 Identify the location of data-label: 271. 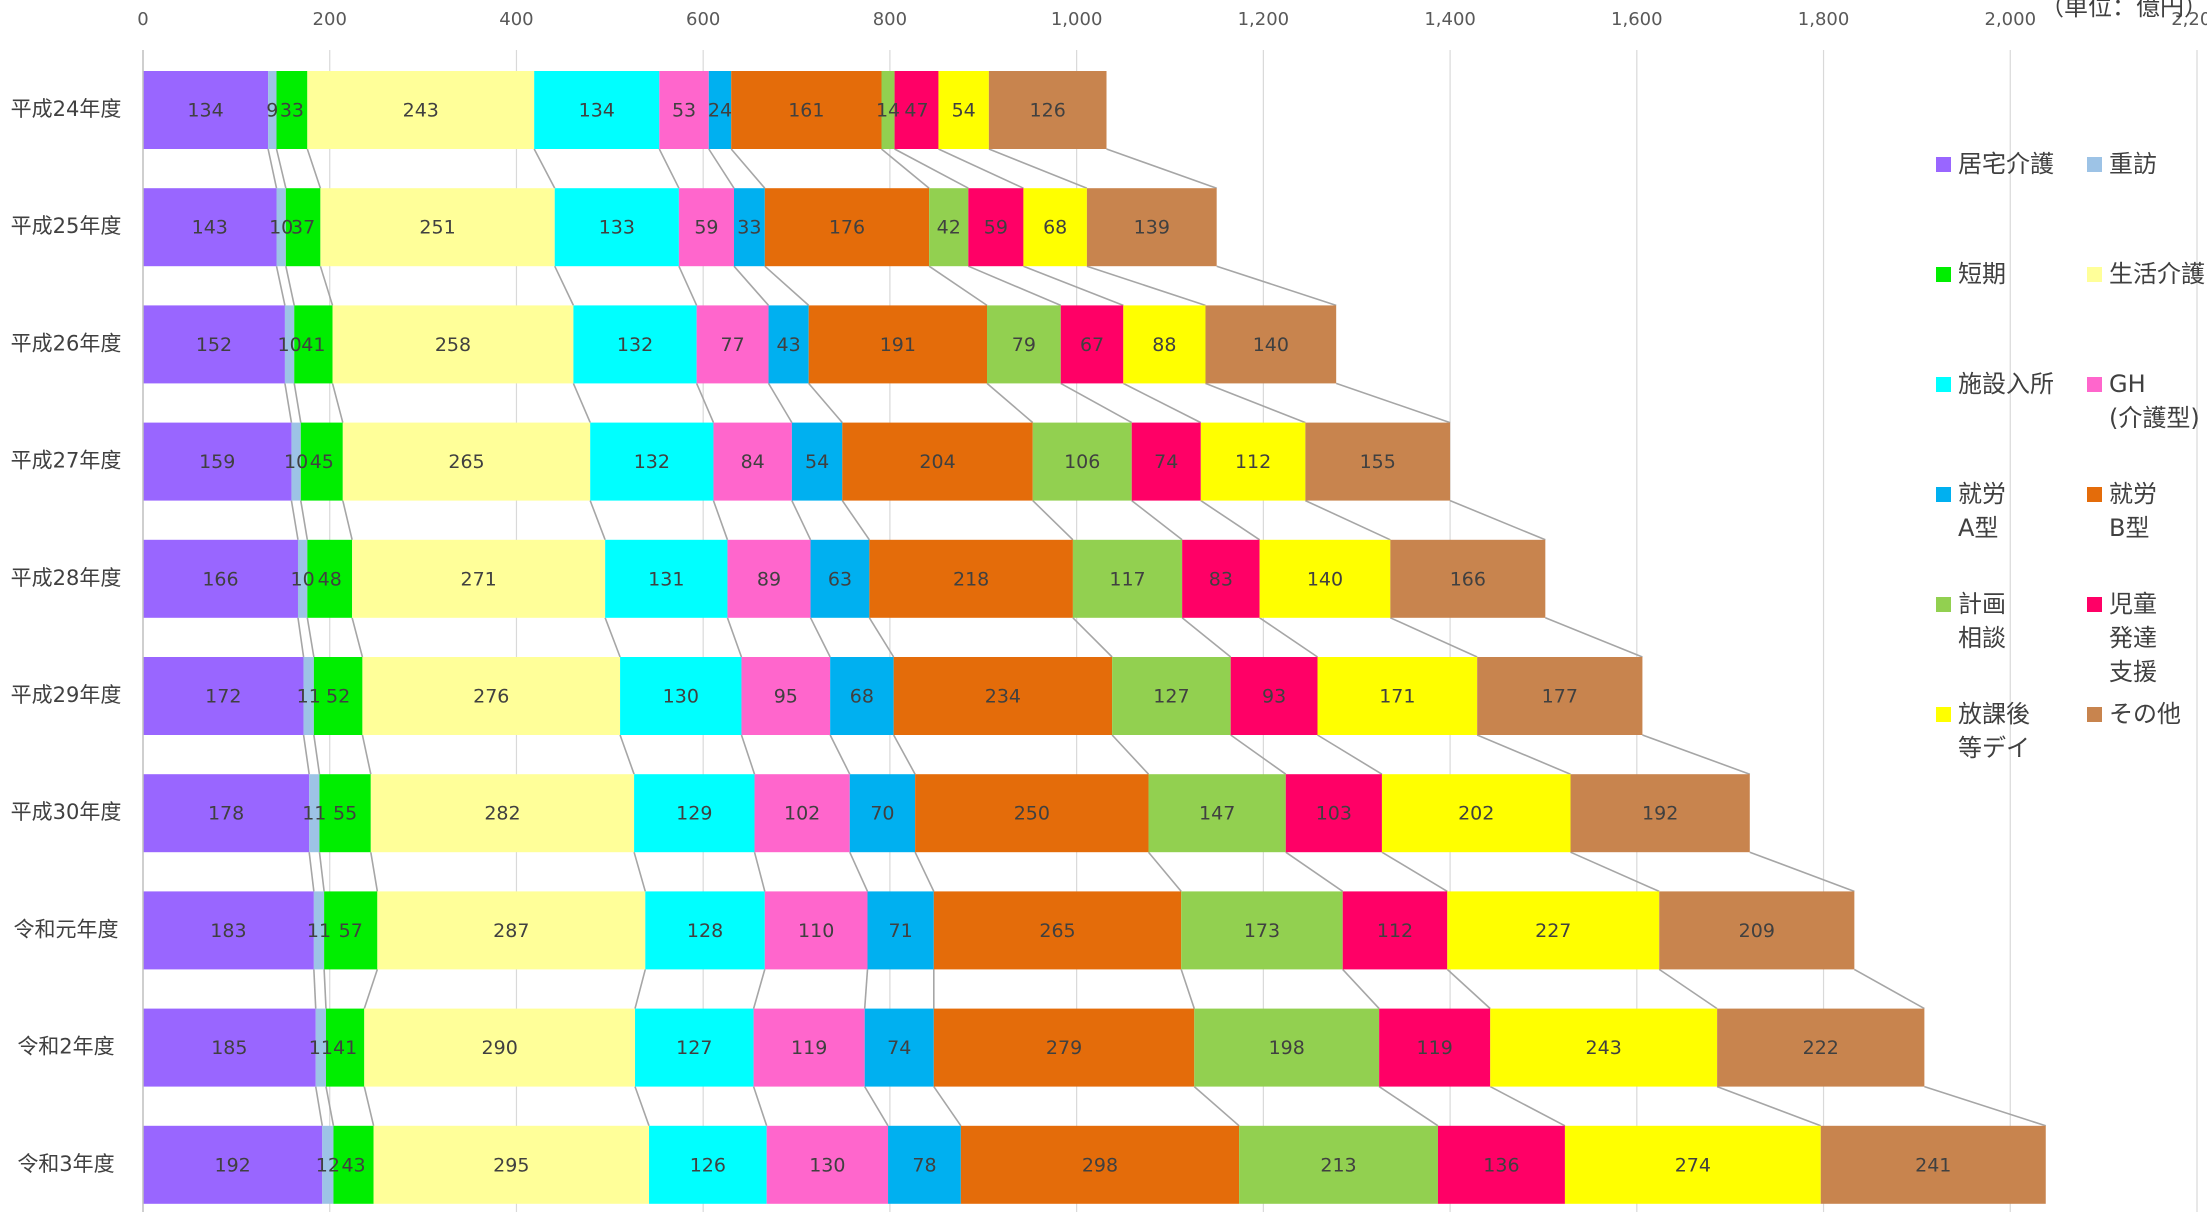
(479, 579).